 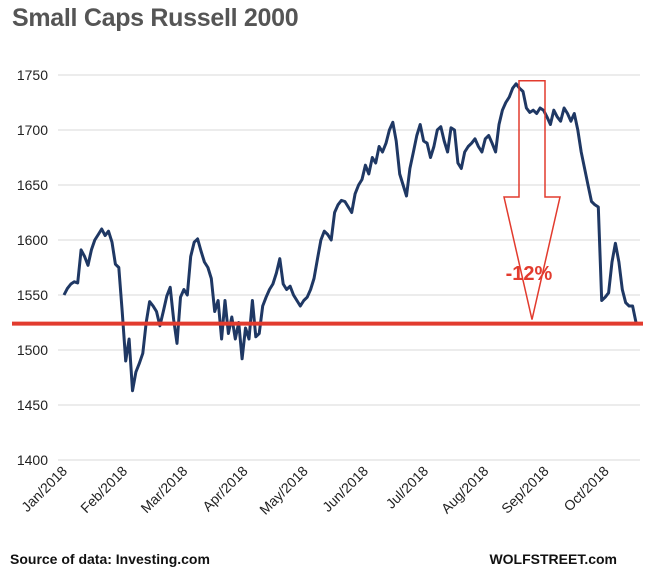 What do you see at coordinates (44, 489) in the screenshot?
I see `x-tick-label: Jan/2018` at bounding box center [44, 489].